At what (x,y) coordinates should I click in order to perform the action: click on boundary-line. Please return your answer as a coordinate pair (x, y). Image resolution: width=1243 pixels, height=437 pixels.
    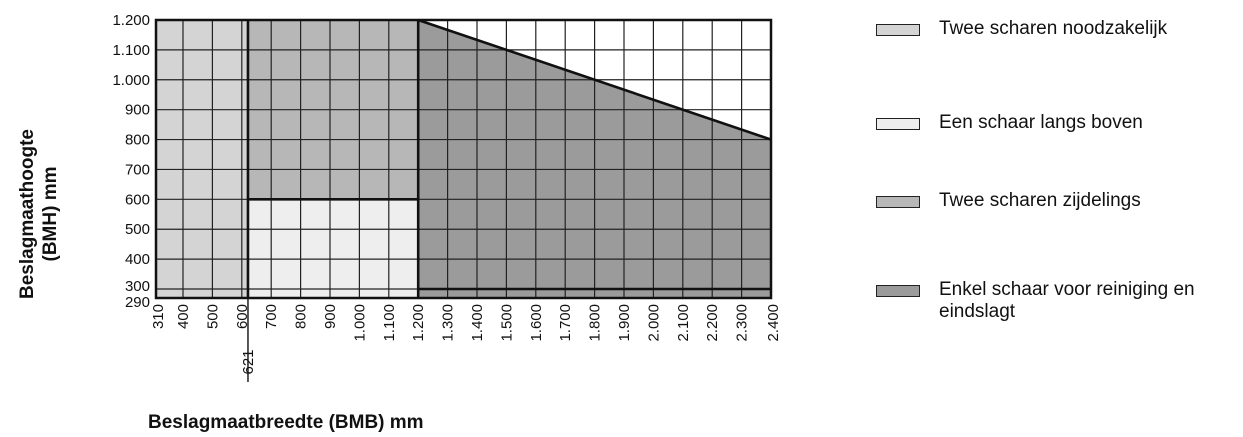
    Looking at the image, I should click on (594, 79).